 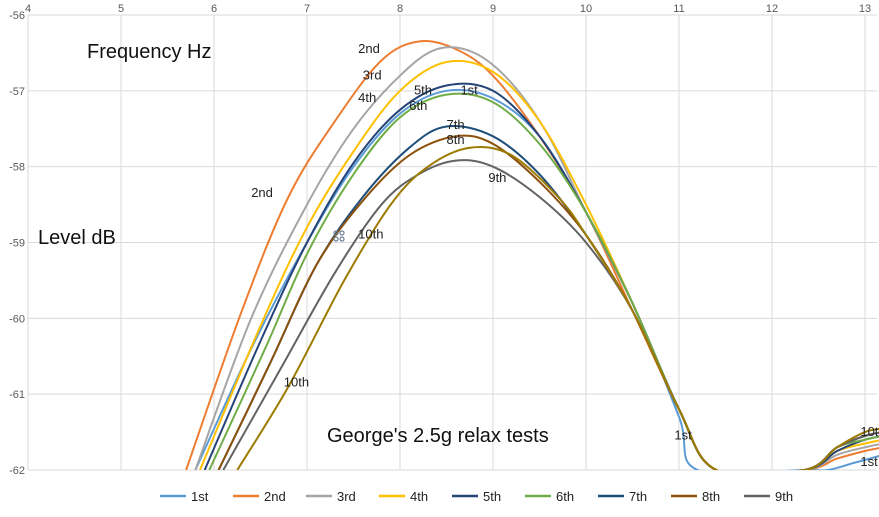 I want to click on x-tick-label: 13, so click(x=865, y=9).